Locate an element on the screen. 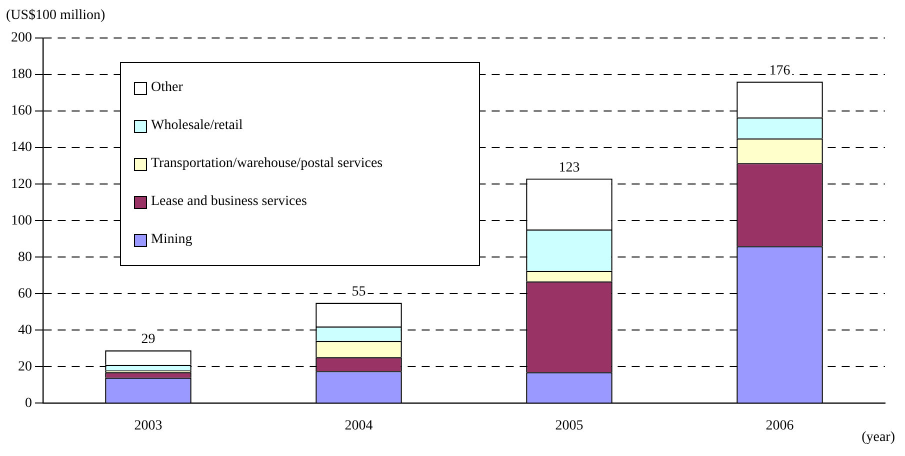  x-tick-label: 2005 is located at coordinates (569, 426).